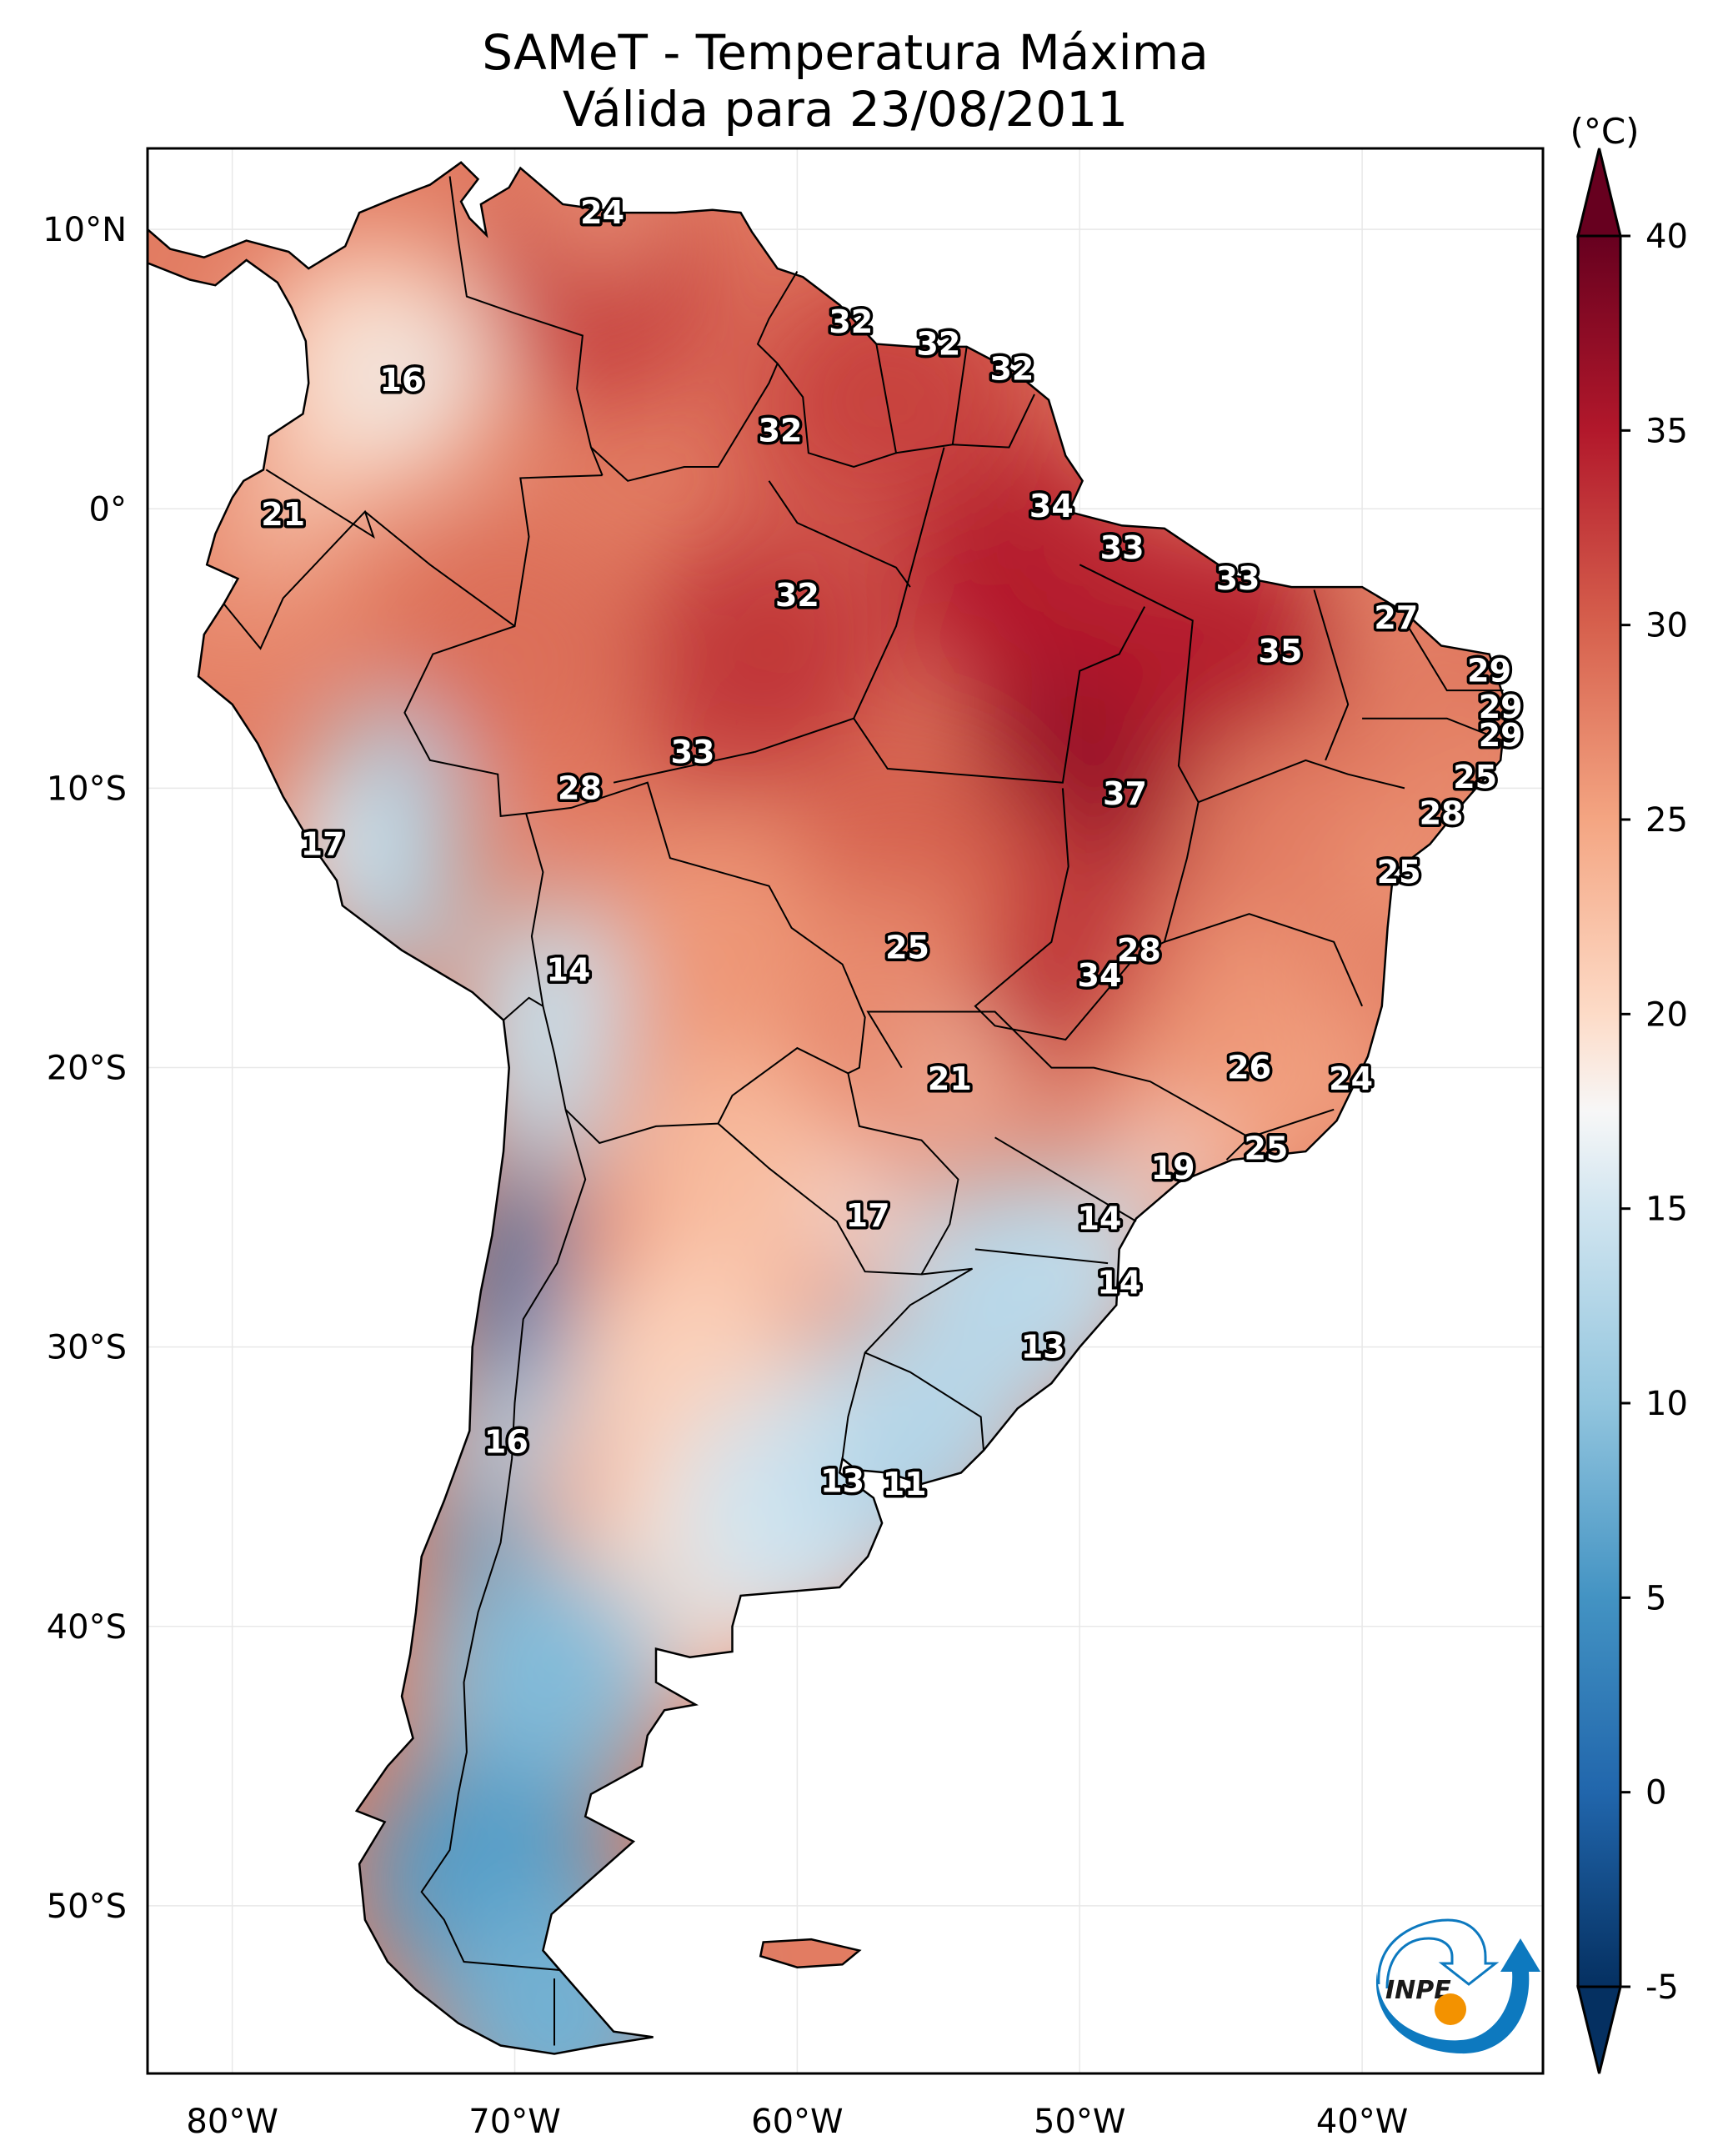 The height and width of the screenshot is (2156, 1723). What do you see at coordinates (1249, 1068) in the screenshot?
I see `station-value-label: 26` at bounding box center [1249, 1068].